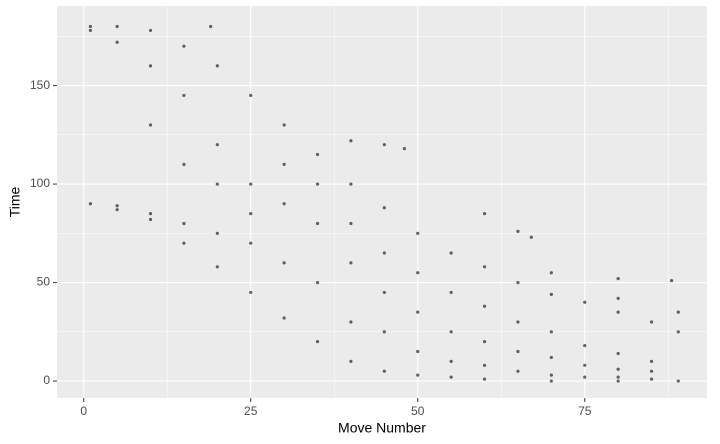  I want to click on y-axis-title: Time, so click(15, 201).